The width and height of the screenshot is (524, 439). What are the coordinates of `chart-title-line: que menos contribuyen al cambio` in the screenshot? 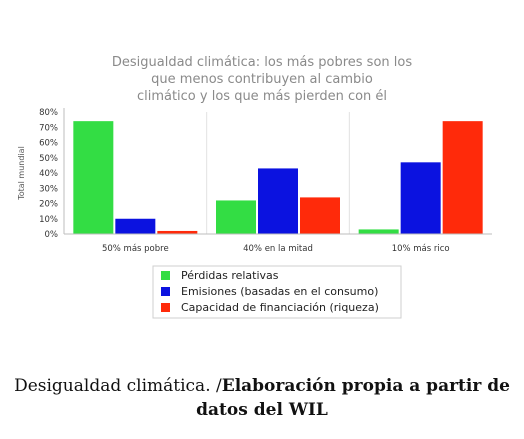 It's located at (262, 79).